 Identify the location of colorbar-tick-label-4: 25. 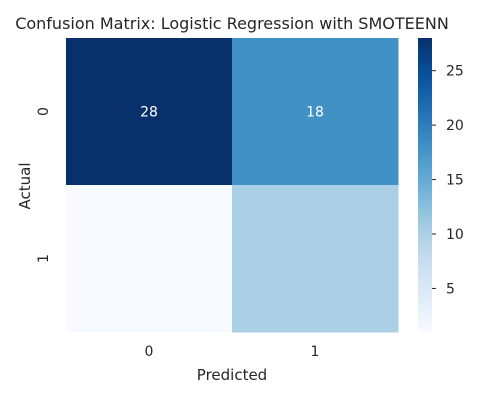
(455, 72).